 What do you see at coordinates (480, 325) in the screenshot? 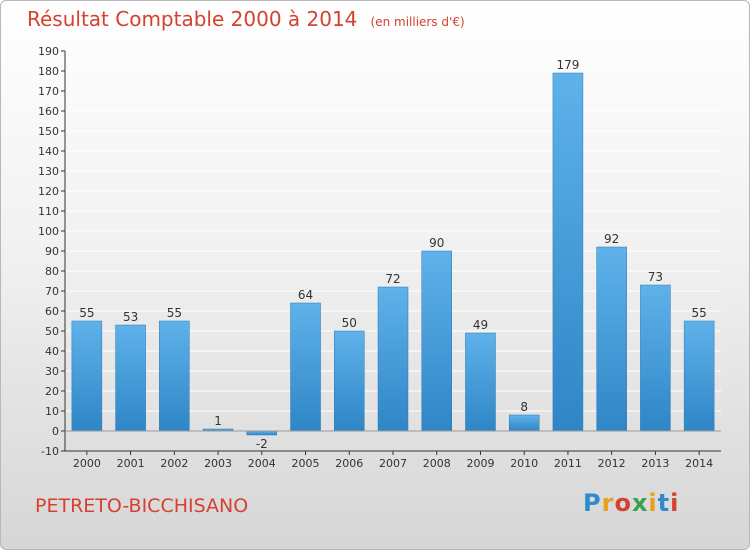
I see `value-label: 49` at bounding box center [480, 325].